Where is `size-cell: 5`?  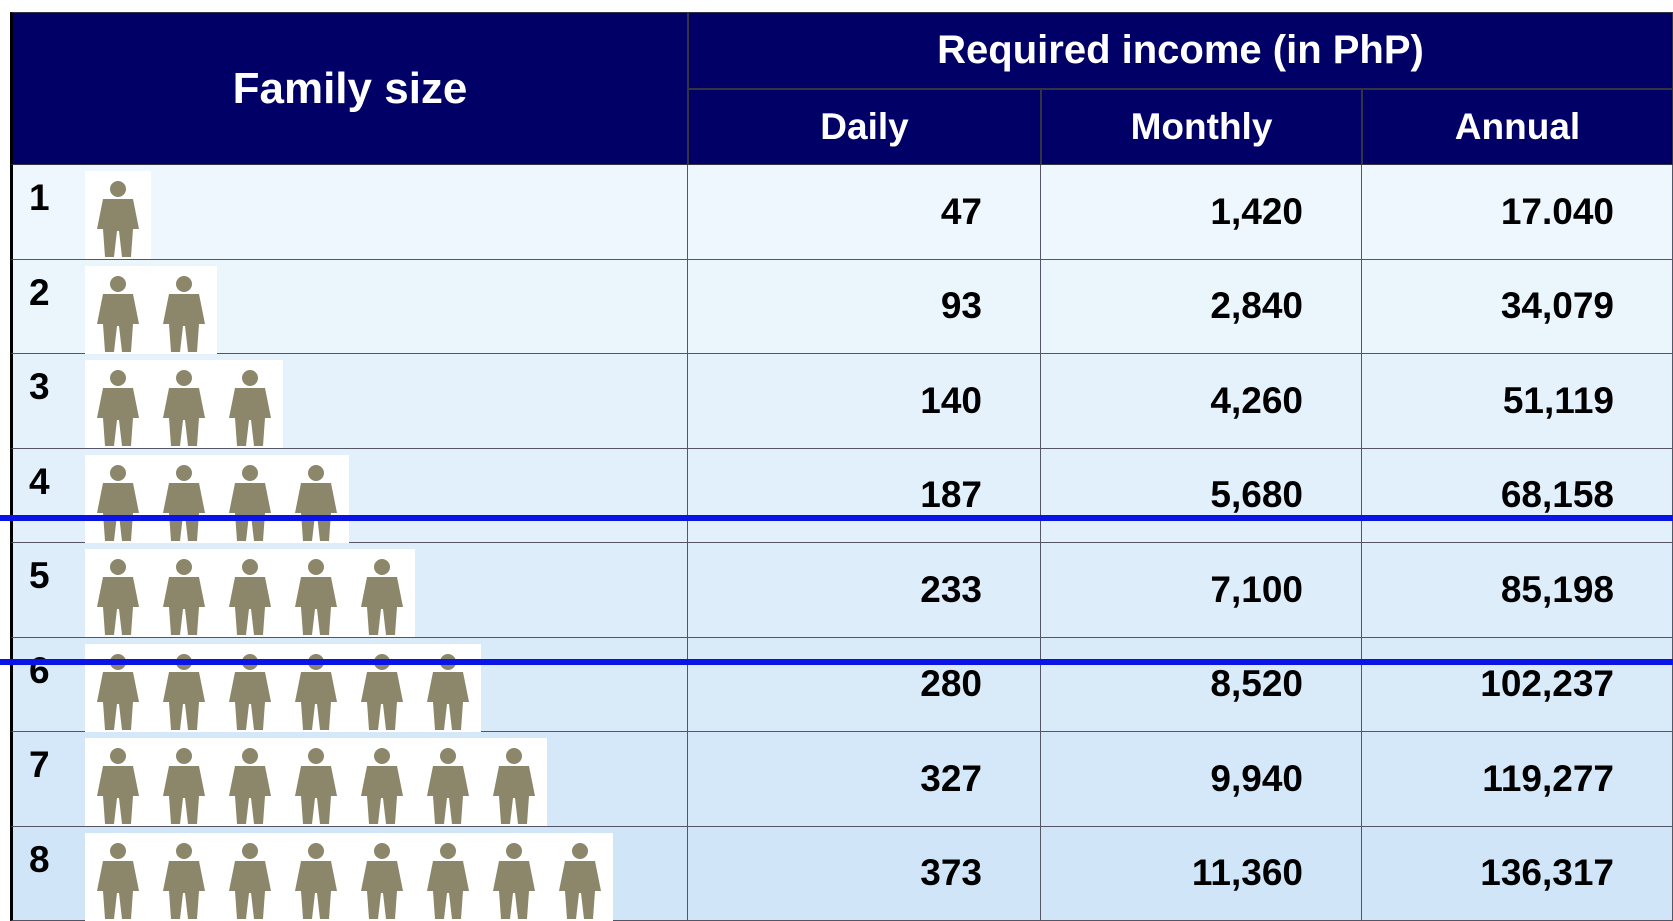
size-cell: 5 is located at coordinates (349, 590).